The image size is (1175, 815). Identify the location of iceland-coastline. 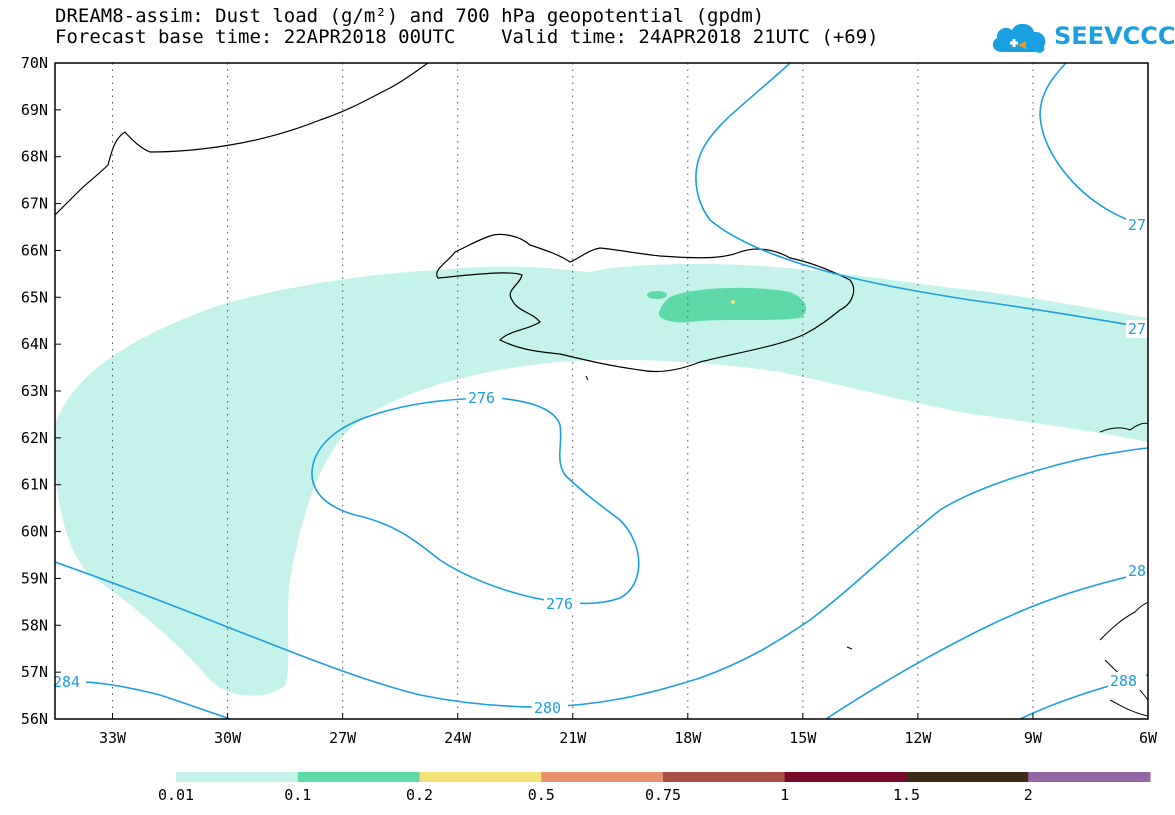
(645, 303).